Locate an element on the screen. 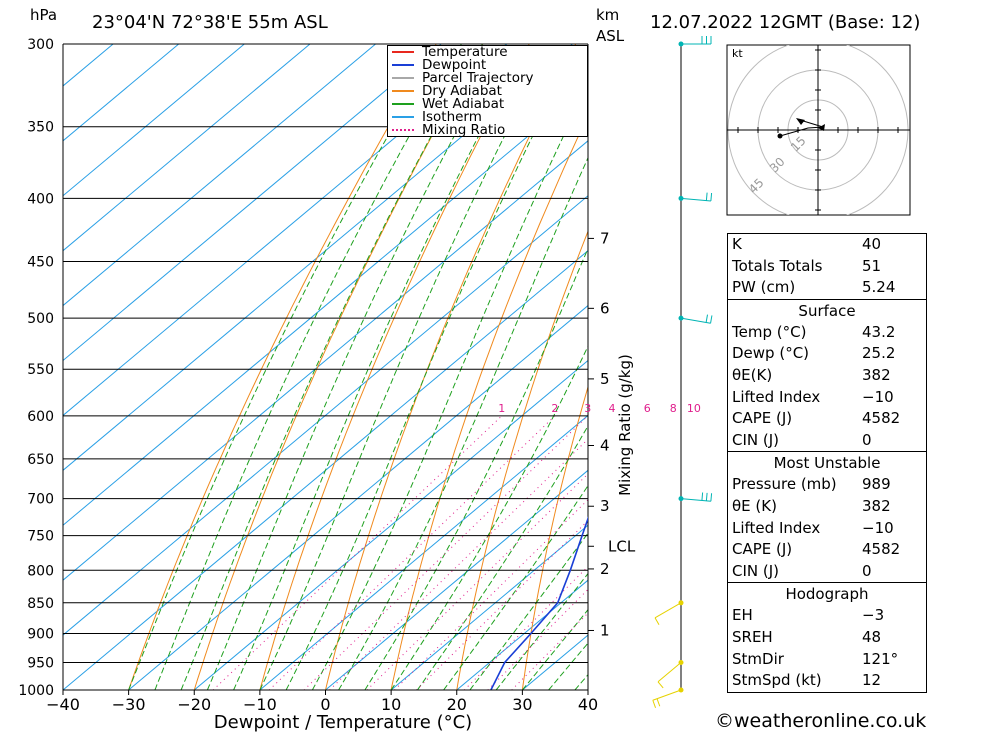  pressure-tick-label: 650 is located at coordinates (40, 460).